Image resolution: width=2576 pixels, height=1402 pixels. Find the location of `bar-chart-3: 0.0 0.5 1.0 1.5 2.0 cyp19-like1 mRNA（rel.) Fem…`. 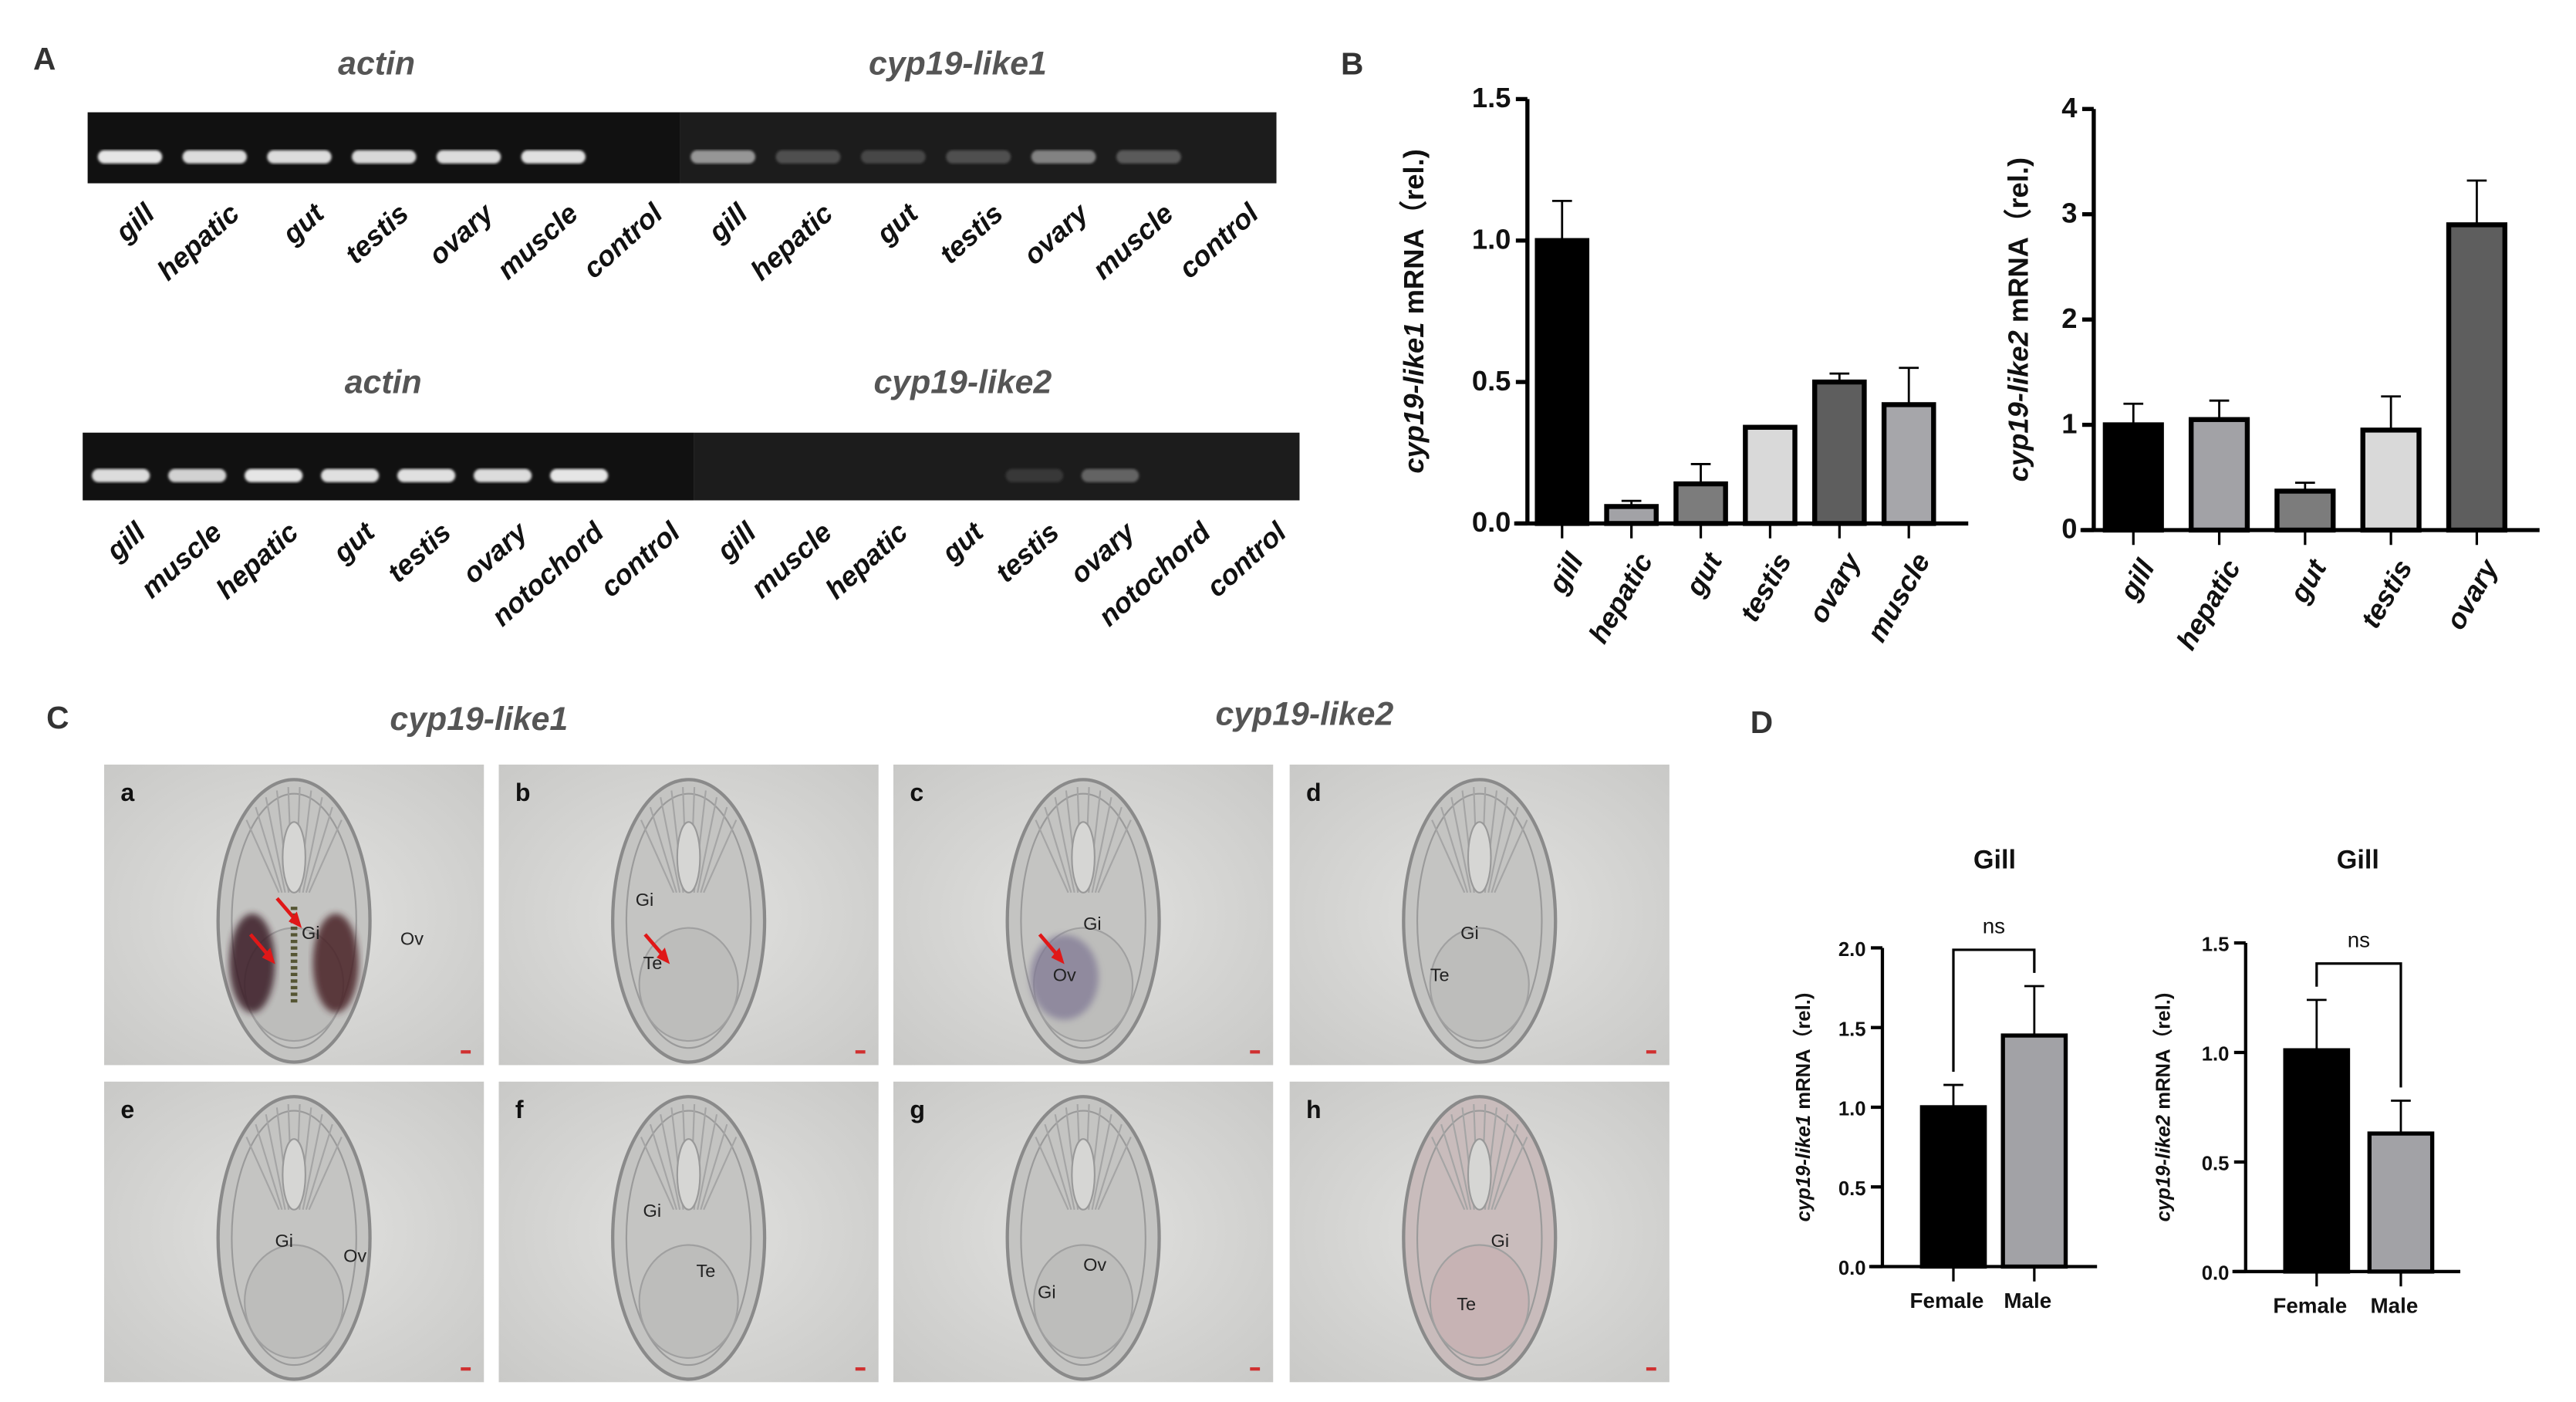

bar-chart-3: 0.0 0.5 1.0 1.5 2.0 cyp19-like1 mRNA（rel.) Fem… is located at coordinates (1945, 1079).